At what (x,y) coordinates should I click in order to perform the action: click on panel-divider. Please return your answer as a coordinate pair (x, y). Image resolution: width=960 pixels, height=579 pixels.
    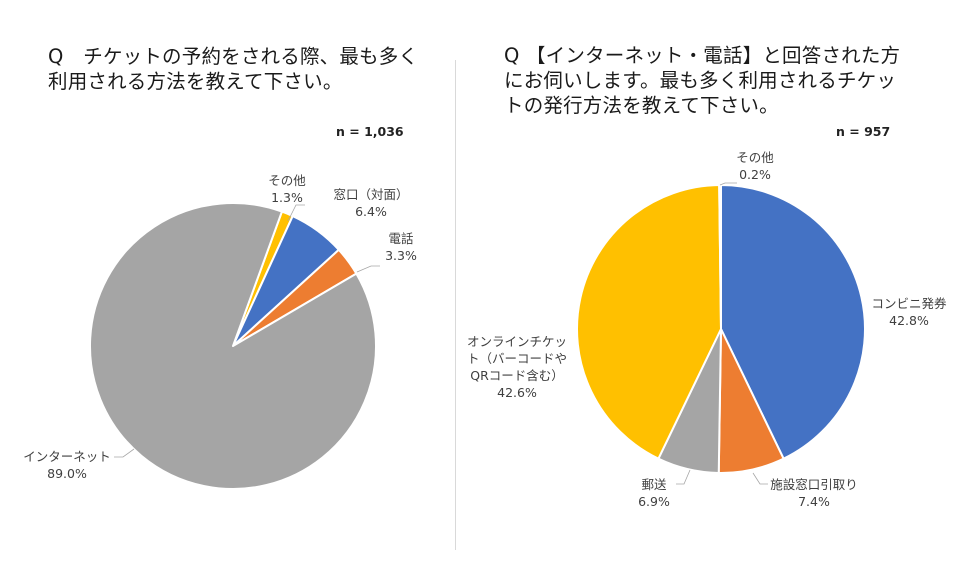
    Looking at the image, I should click on (455, 305).